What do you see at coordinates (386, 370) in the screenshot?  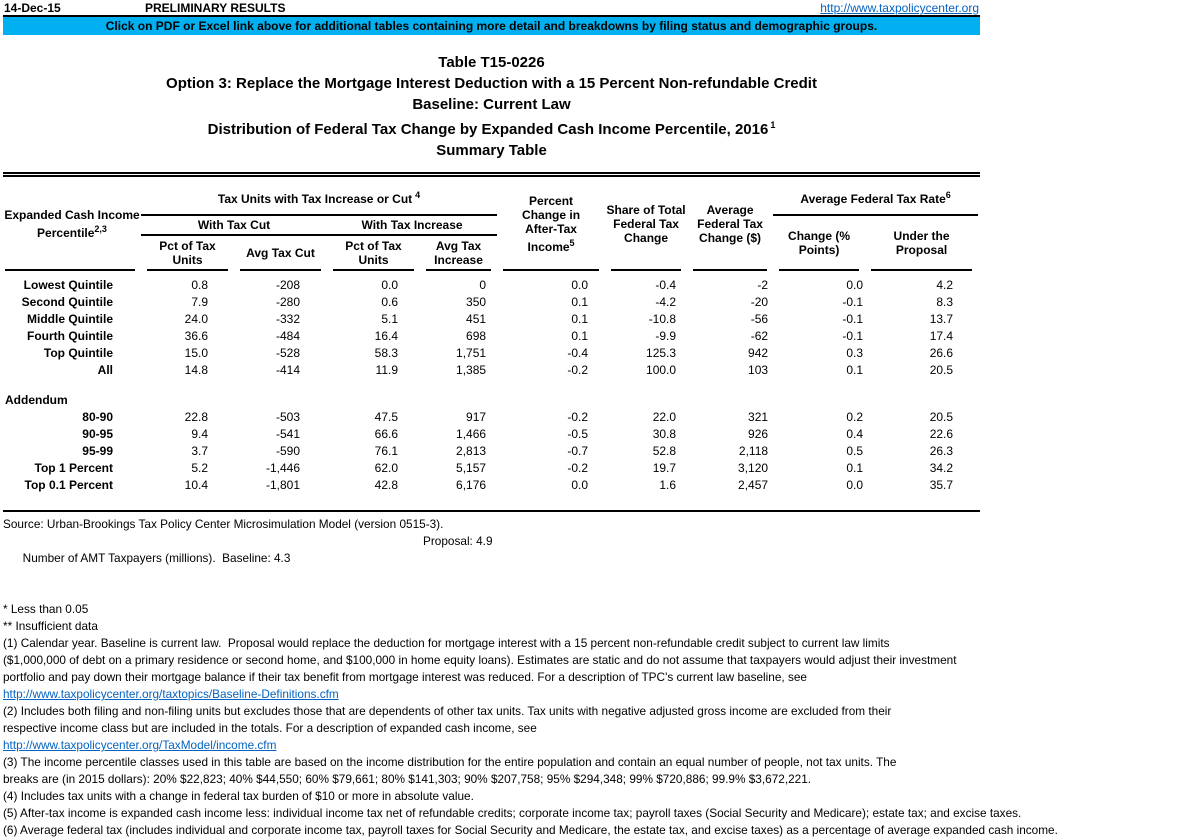 I see `cell-value: 11.9` at bounding box center [386, 370].